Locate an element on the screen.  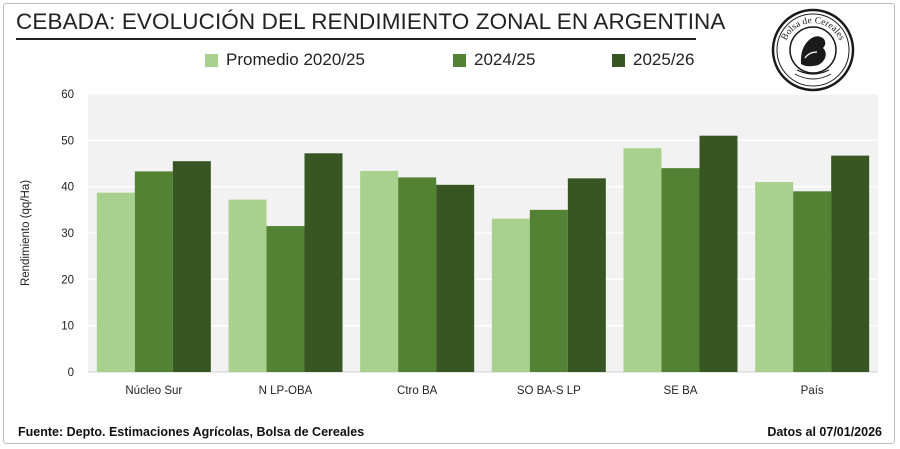
legend-swatch-promedio is located at coordinates (211, 60).